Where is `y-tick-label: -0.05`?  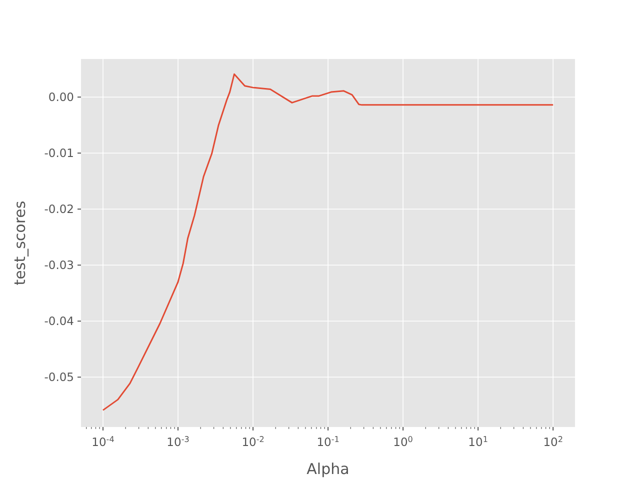
y-tick-label: -0.05 is located at coordinates (59, 377).